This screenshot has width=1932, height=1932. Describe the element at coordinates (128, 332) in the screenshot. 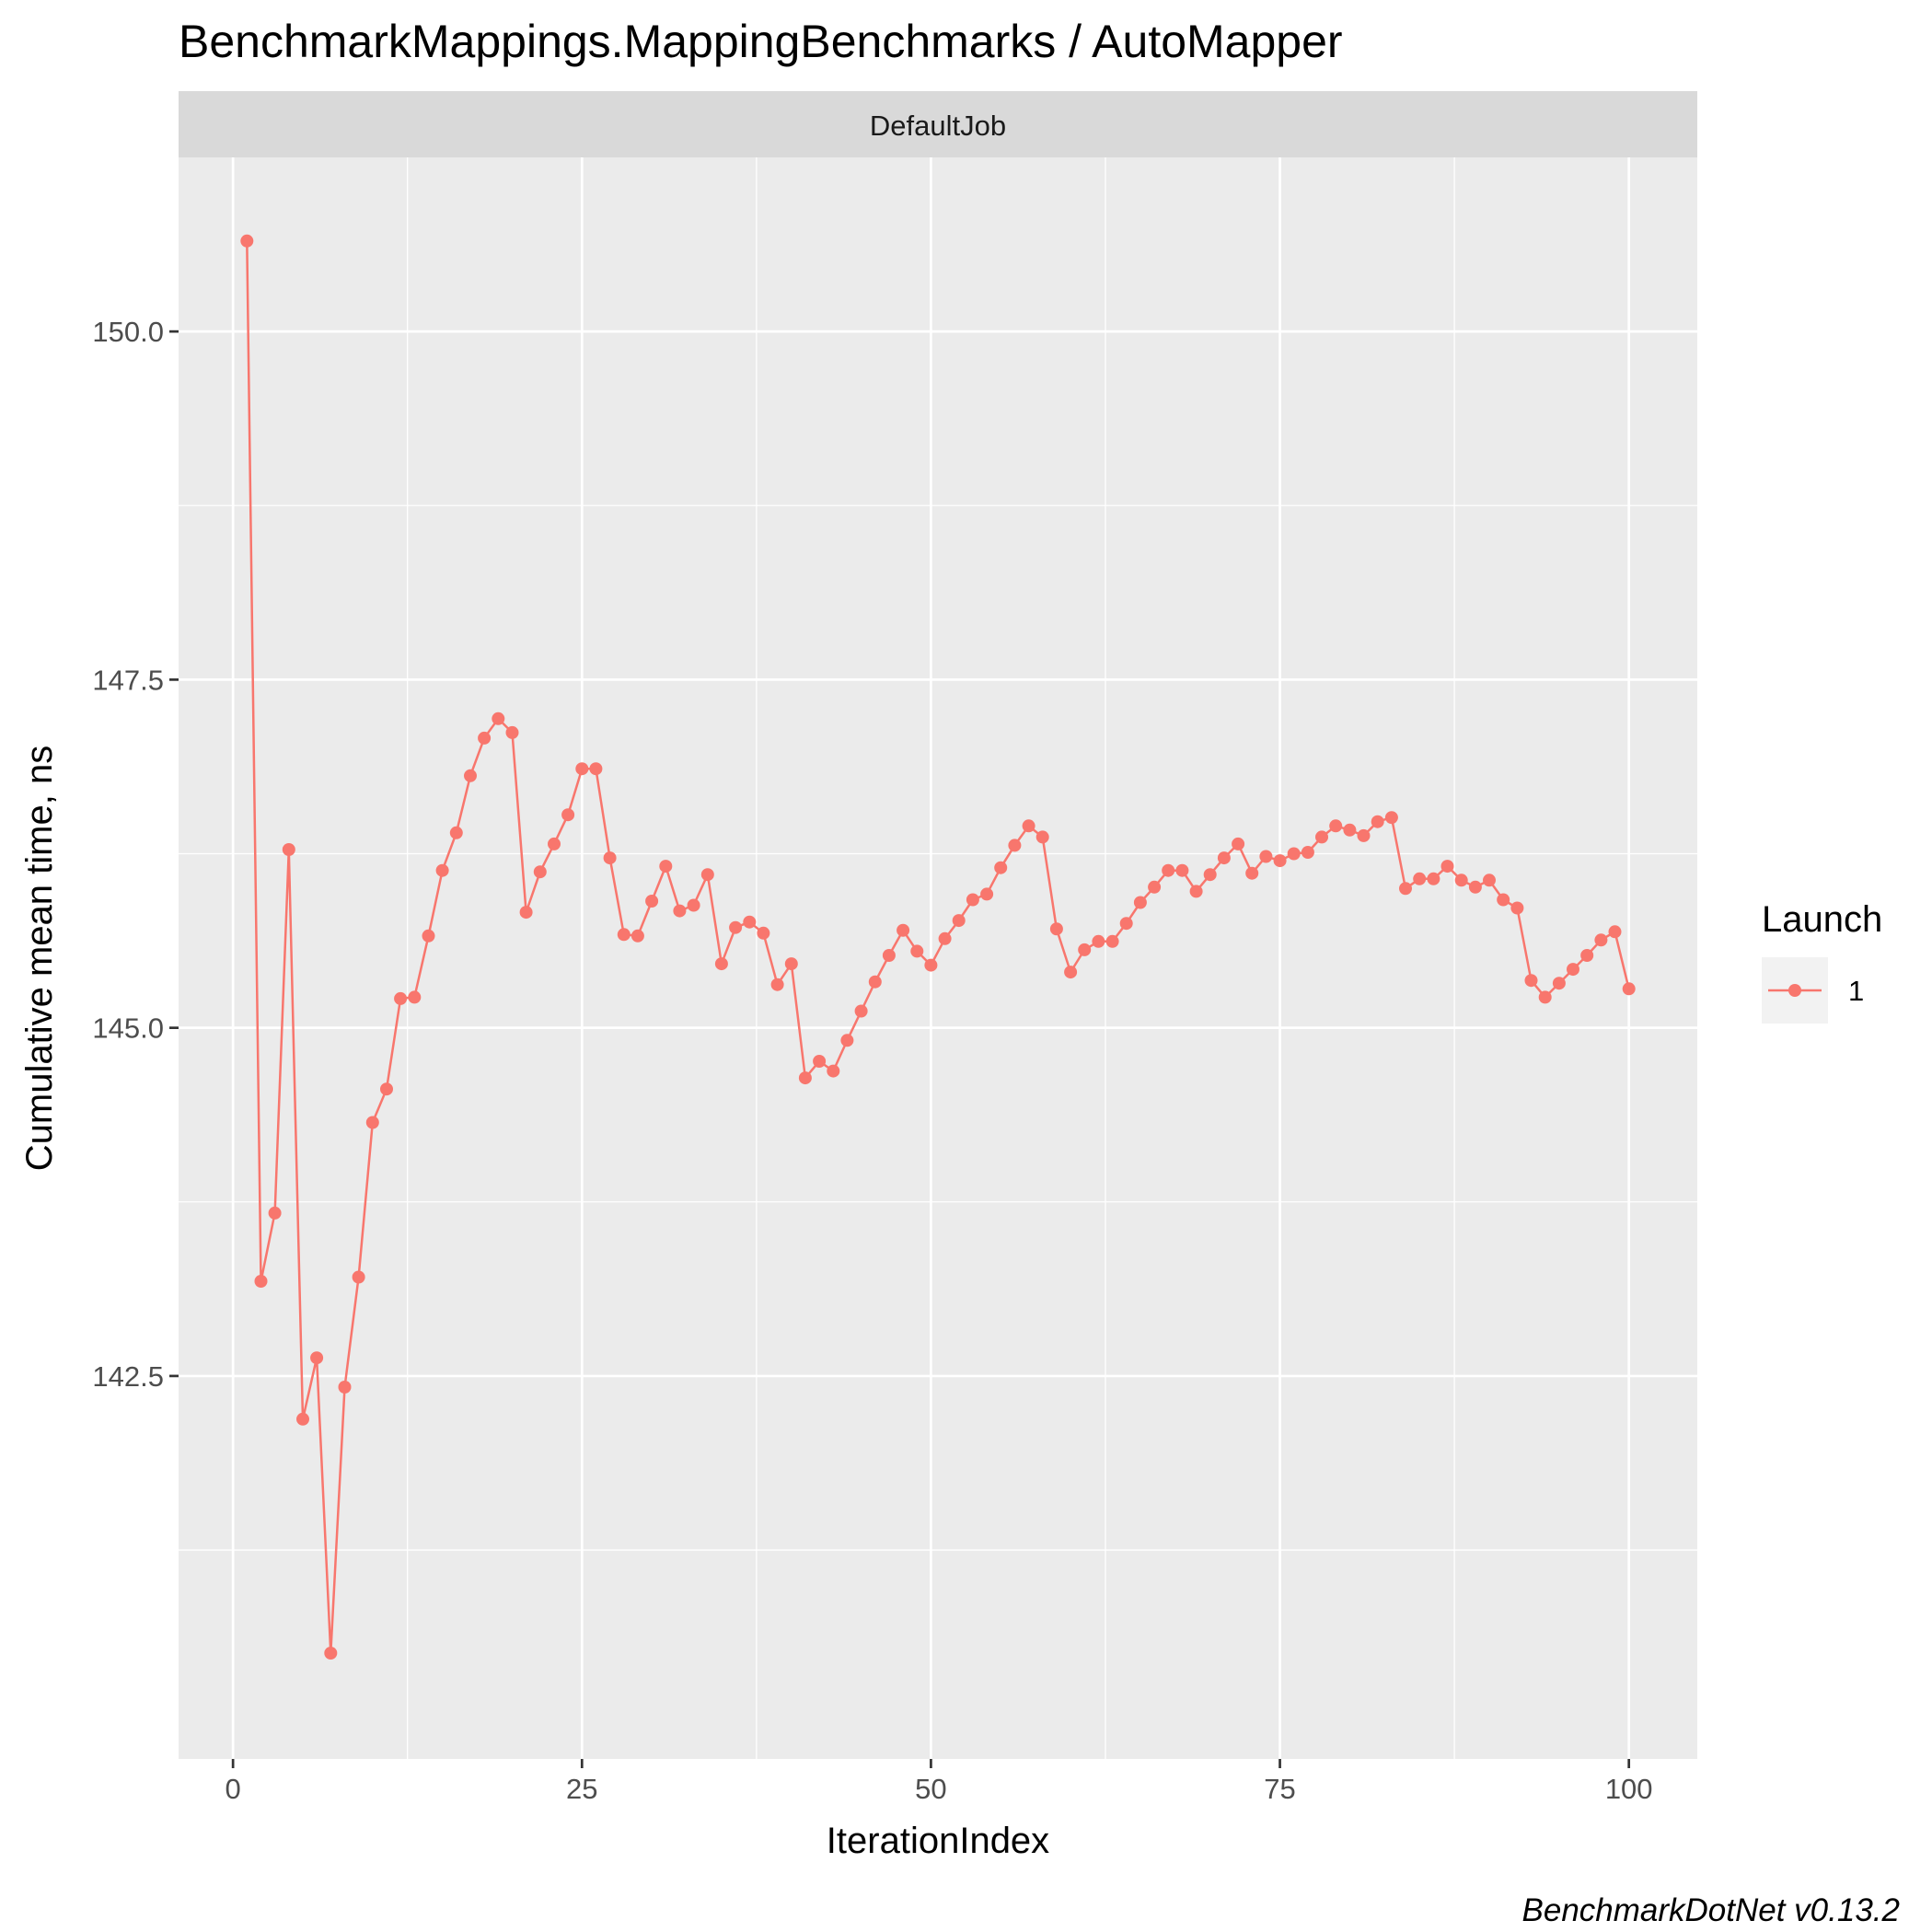

I see `y-tick-label: 150.0` at that location.